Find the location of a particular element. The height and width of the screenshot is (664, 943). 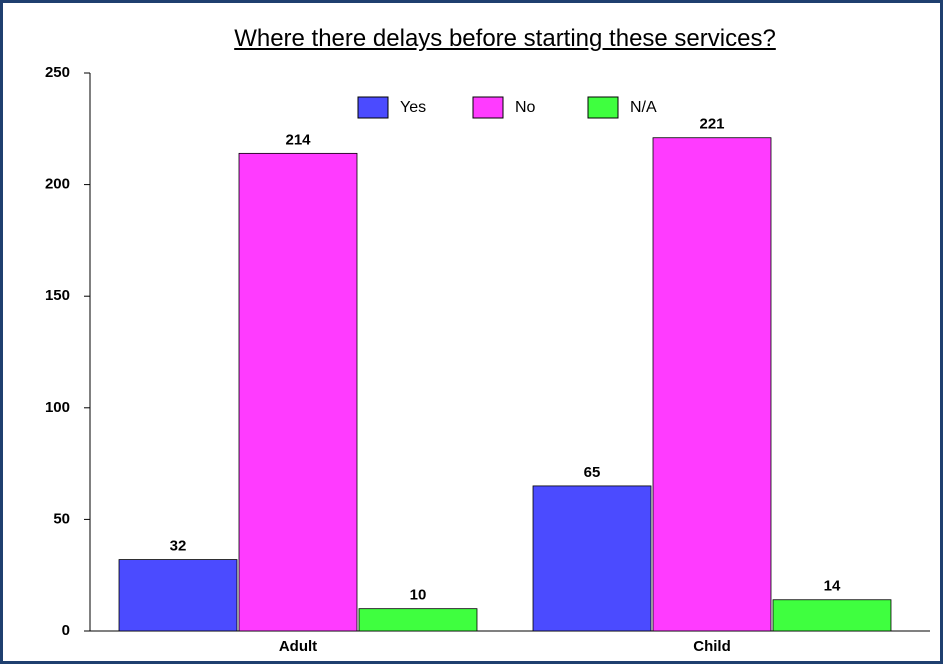

value-label: 214 is located at coordinates (298, 139).